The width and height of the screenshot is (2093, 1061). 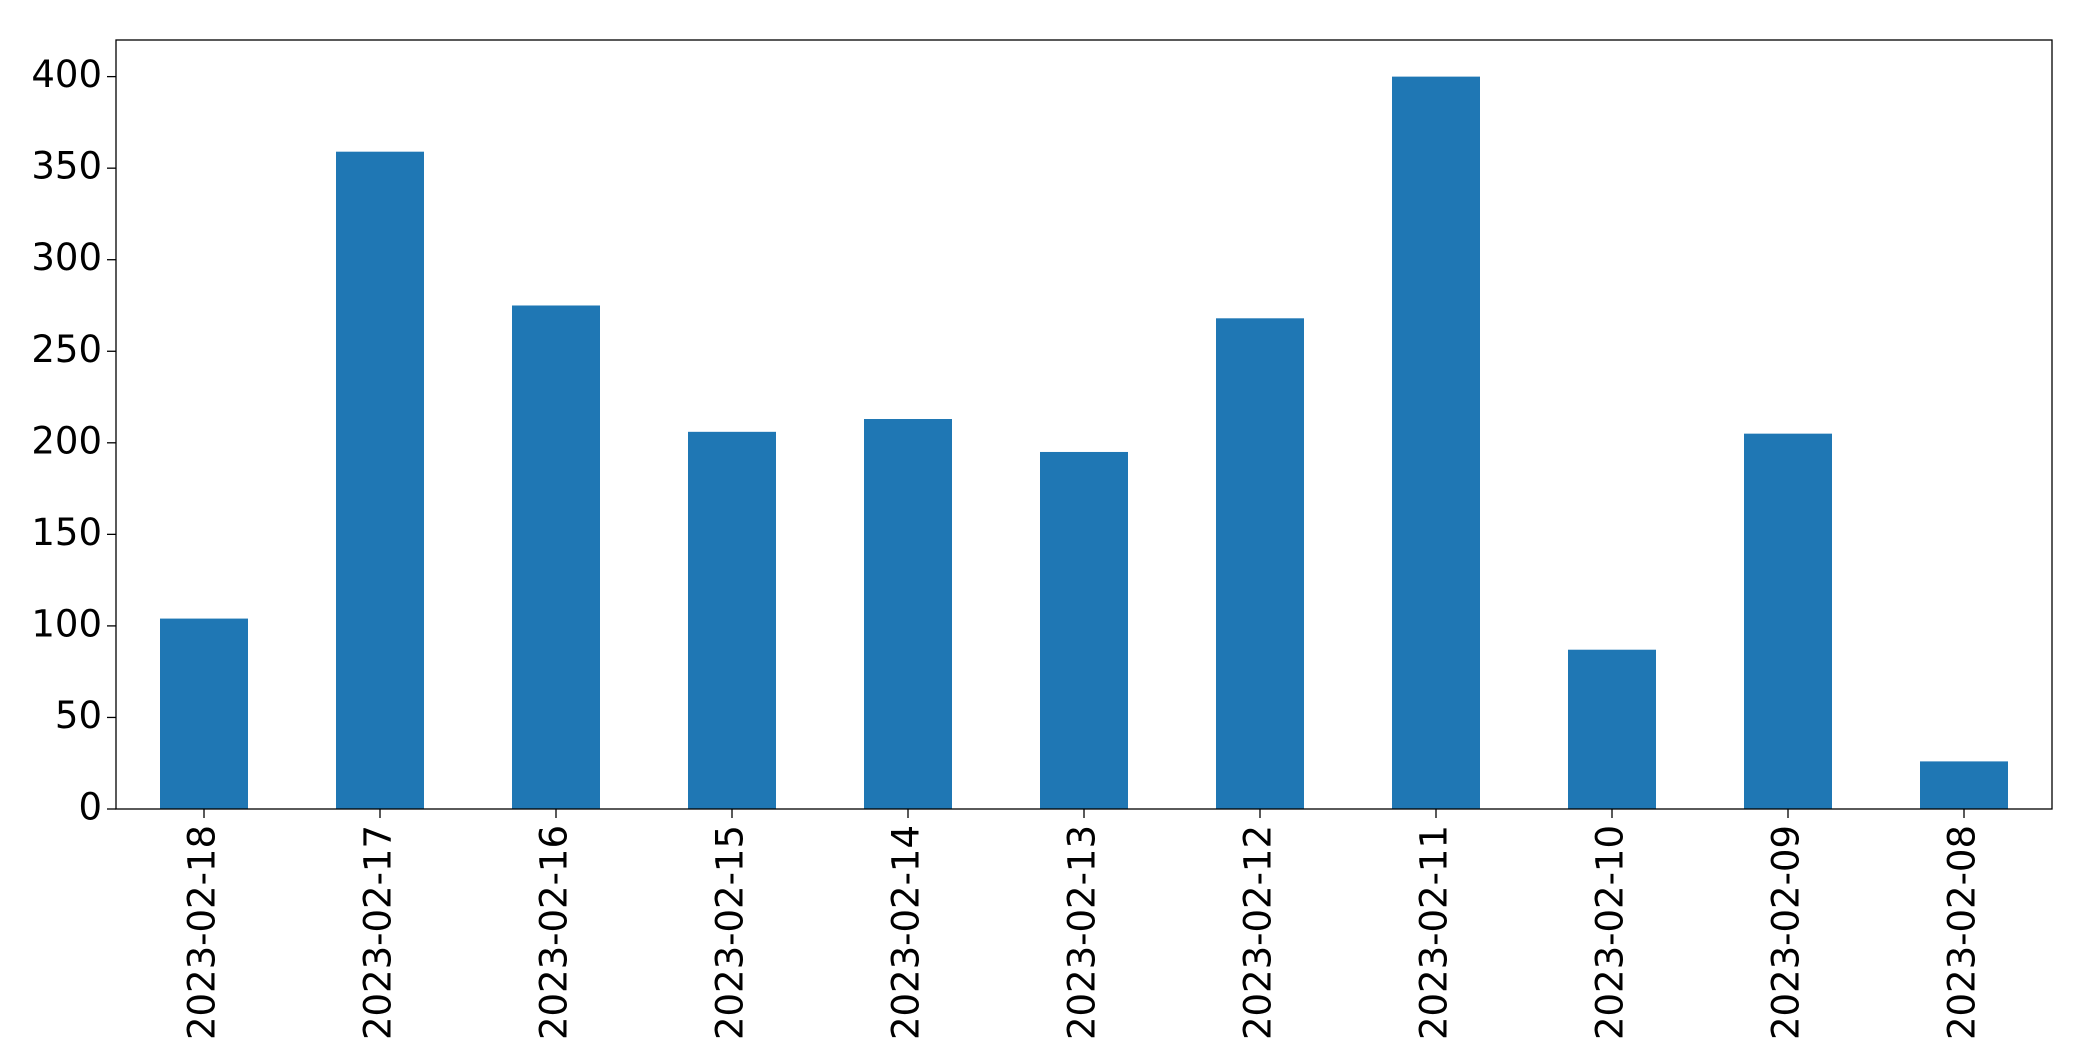 What do you see at coordinates (90, 807) in the screenshot?
I see `y-tick-label: 0` at bounding box center [90, 807].